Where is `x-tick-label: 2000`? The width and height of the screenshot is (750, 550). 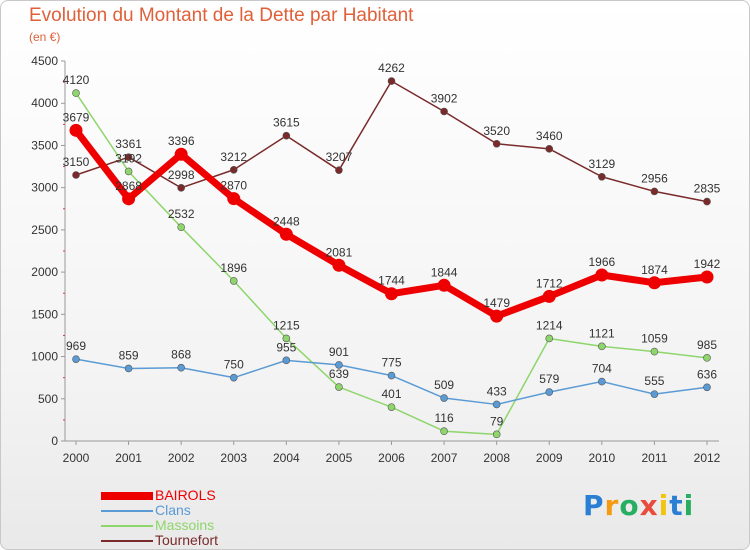 x-tick-label: 2000 is located at coordinates (76, 458).